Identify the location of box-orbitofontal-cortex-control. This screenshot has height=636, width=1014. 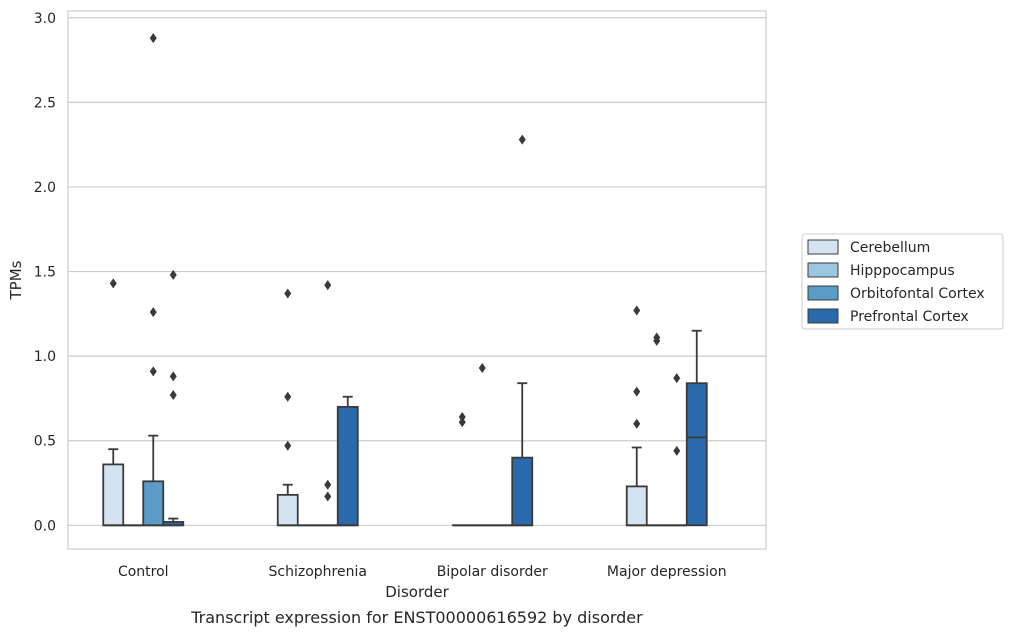
(153, 280).